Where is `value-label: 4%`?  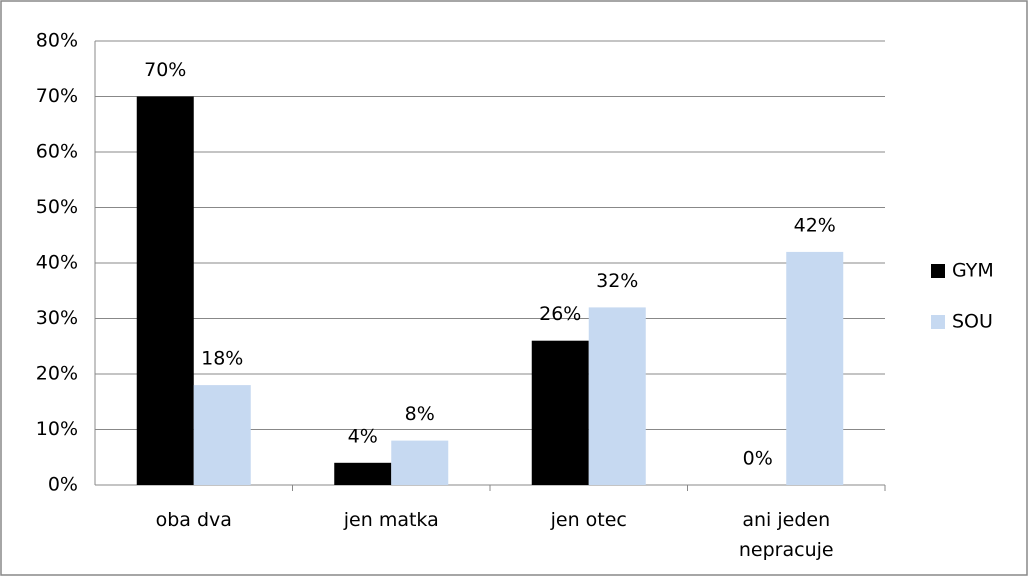 value-label: 4% is located at coordinates (363, 436).